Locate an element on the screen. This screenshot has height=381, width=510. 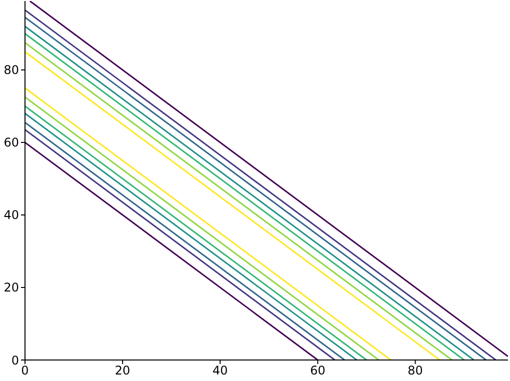
y-tick-label: 0 is located at coordinates (15, 360).